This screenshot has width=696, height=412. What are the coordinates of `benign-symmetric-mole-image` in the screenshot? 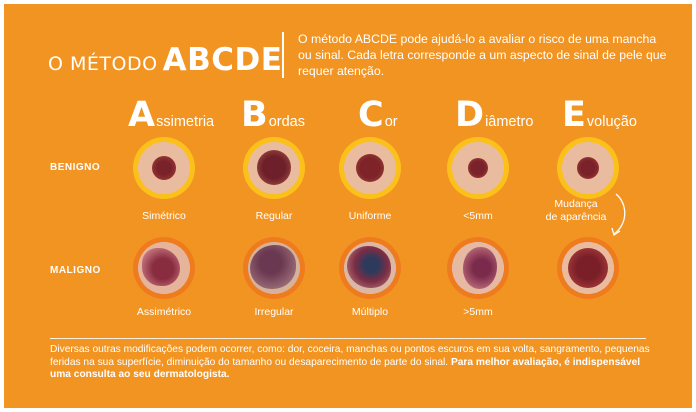 It's located at (164, 168).